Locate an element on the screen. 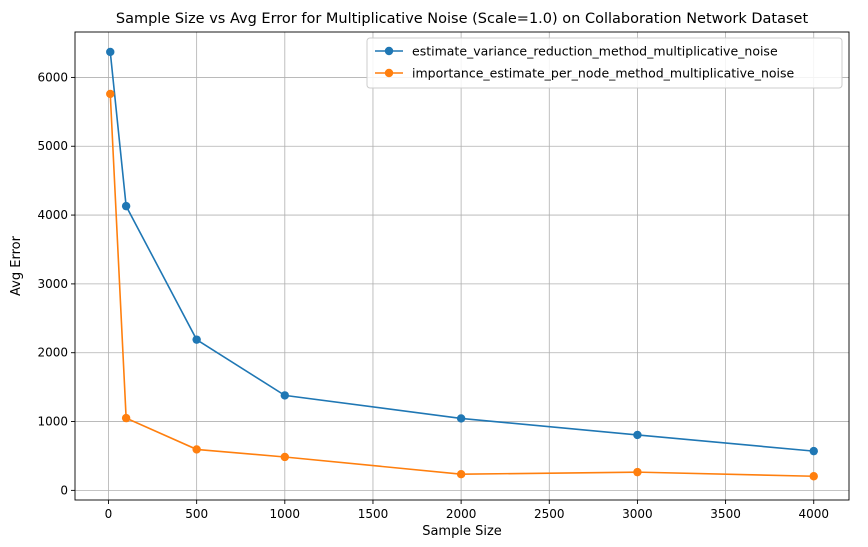  x-axis-label: Sample Size is located at coordinates (462, 531).